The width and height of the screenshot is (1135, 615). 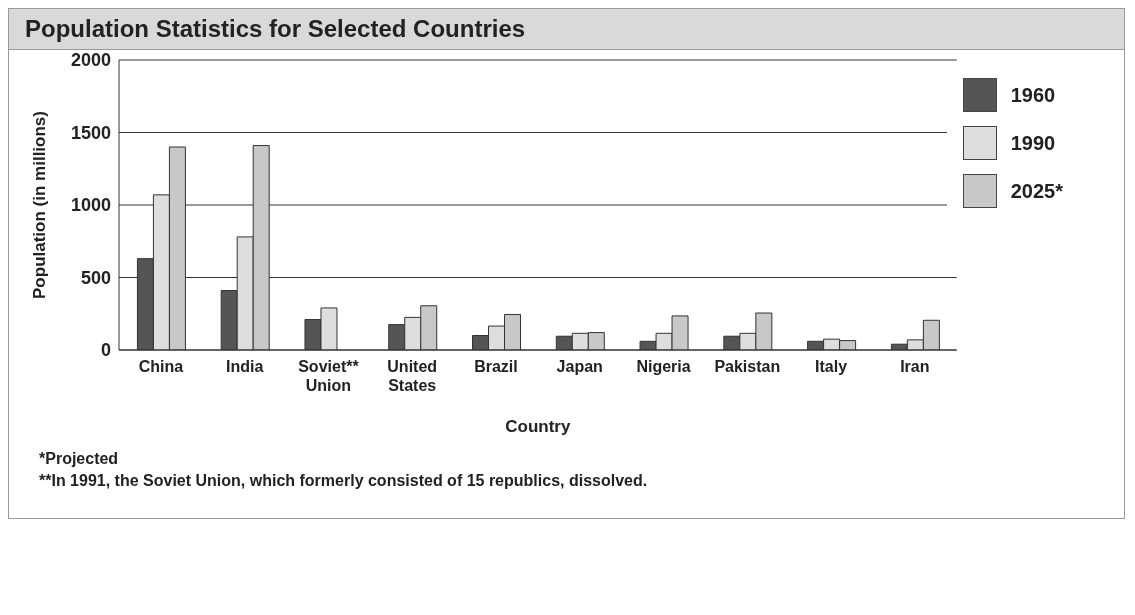 What do you see at coordinates (579, 366) in the screenshot?
I see `x-tick-label: Japan` at bounding box center [579, 366].